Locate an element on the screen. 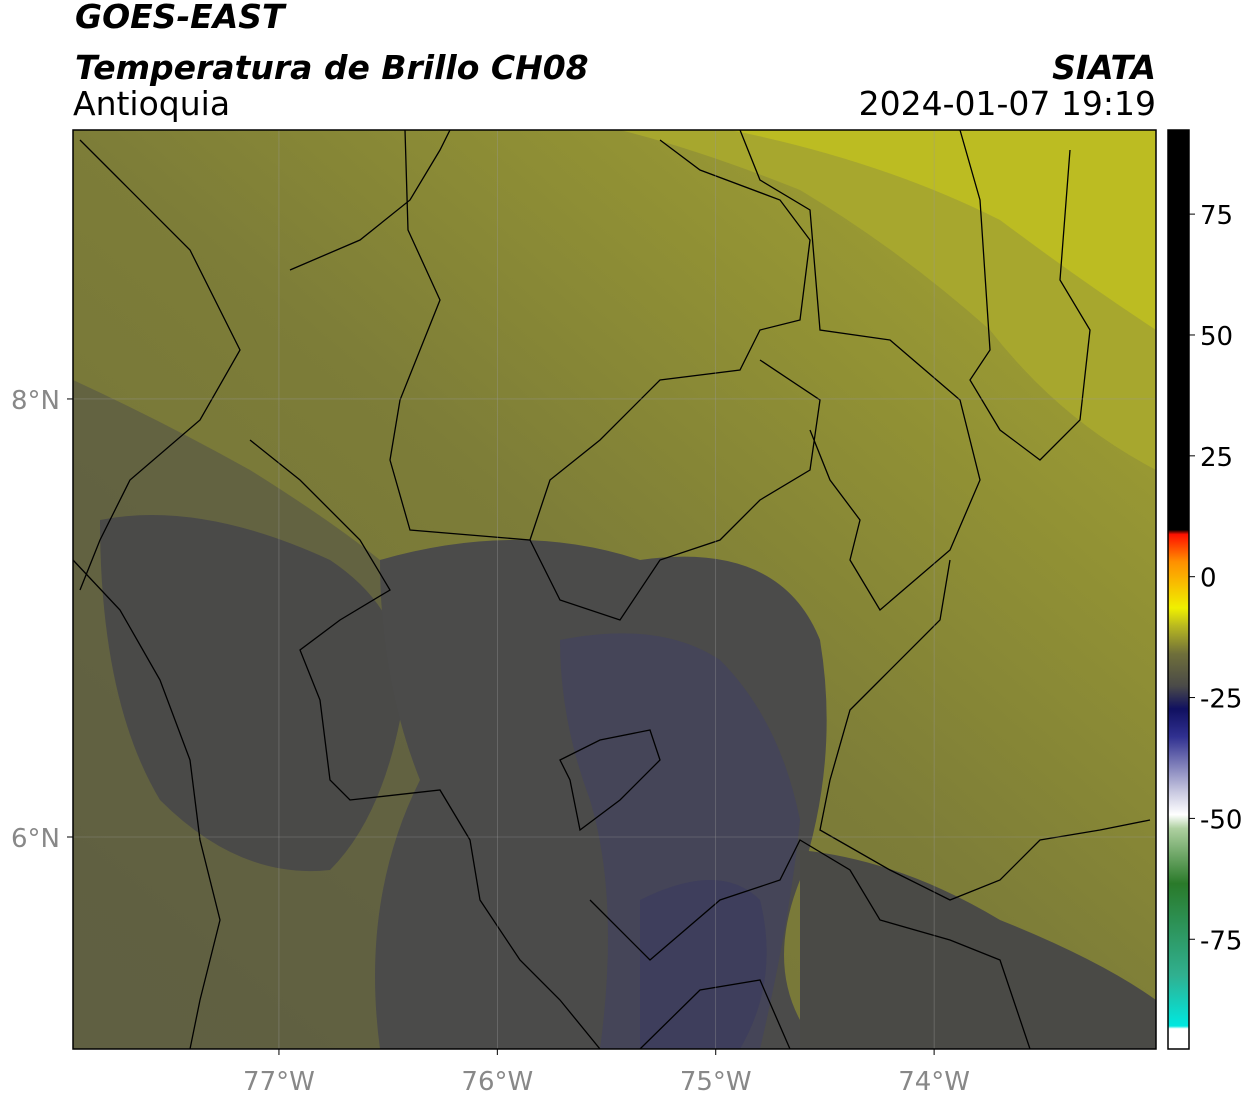  colorbar-tick-label: 75 is located at coordinates (1216, 216).